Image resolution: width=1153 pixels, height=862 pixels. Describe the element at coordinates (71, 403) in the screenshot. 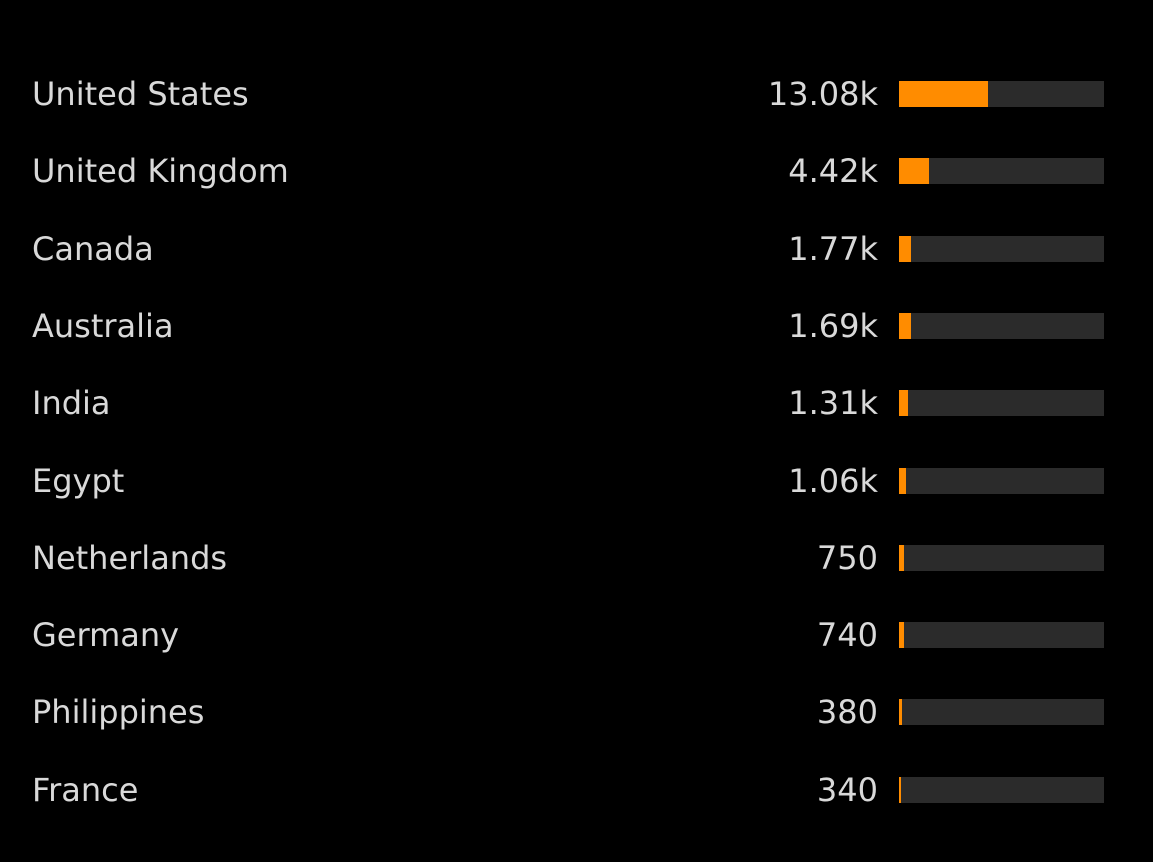

I see `country-label: India` at that location.